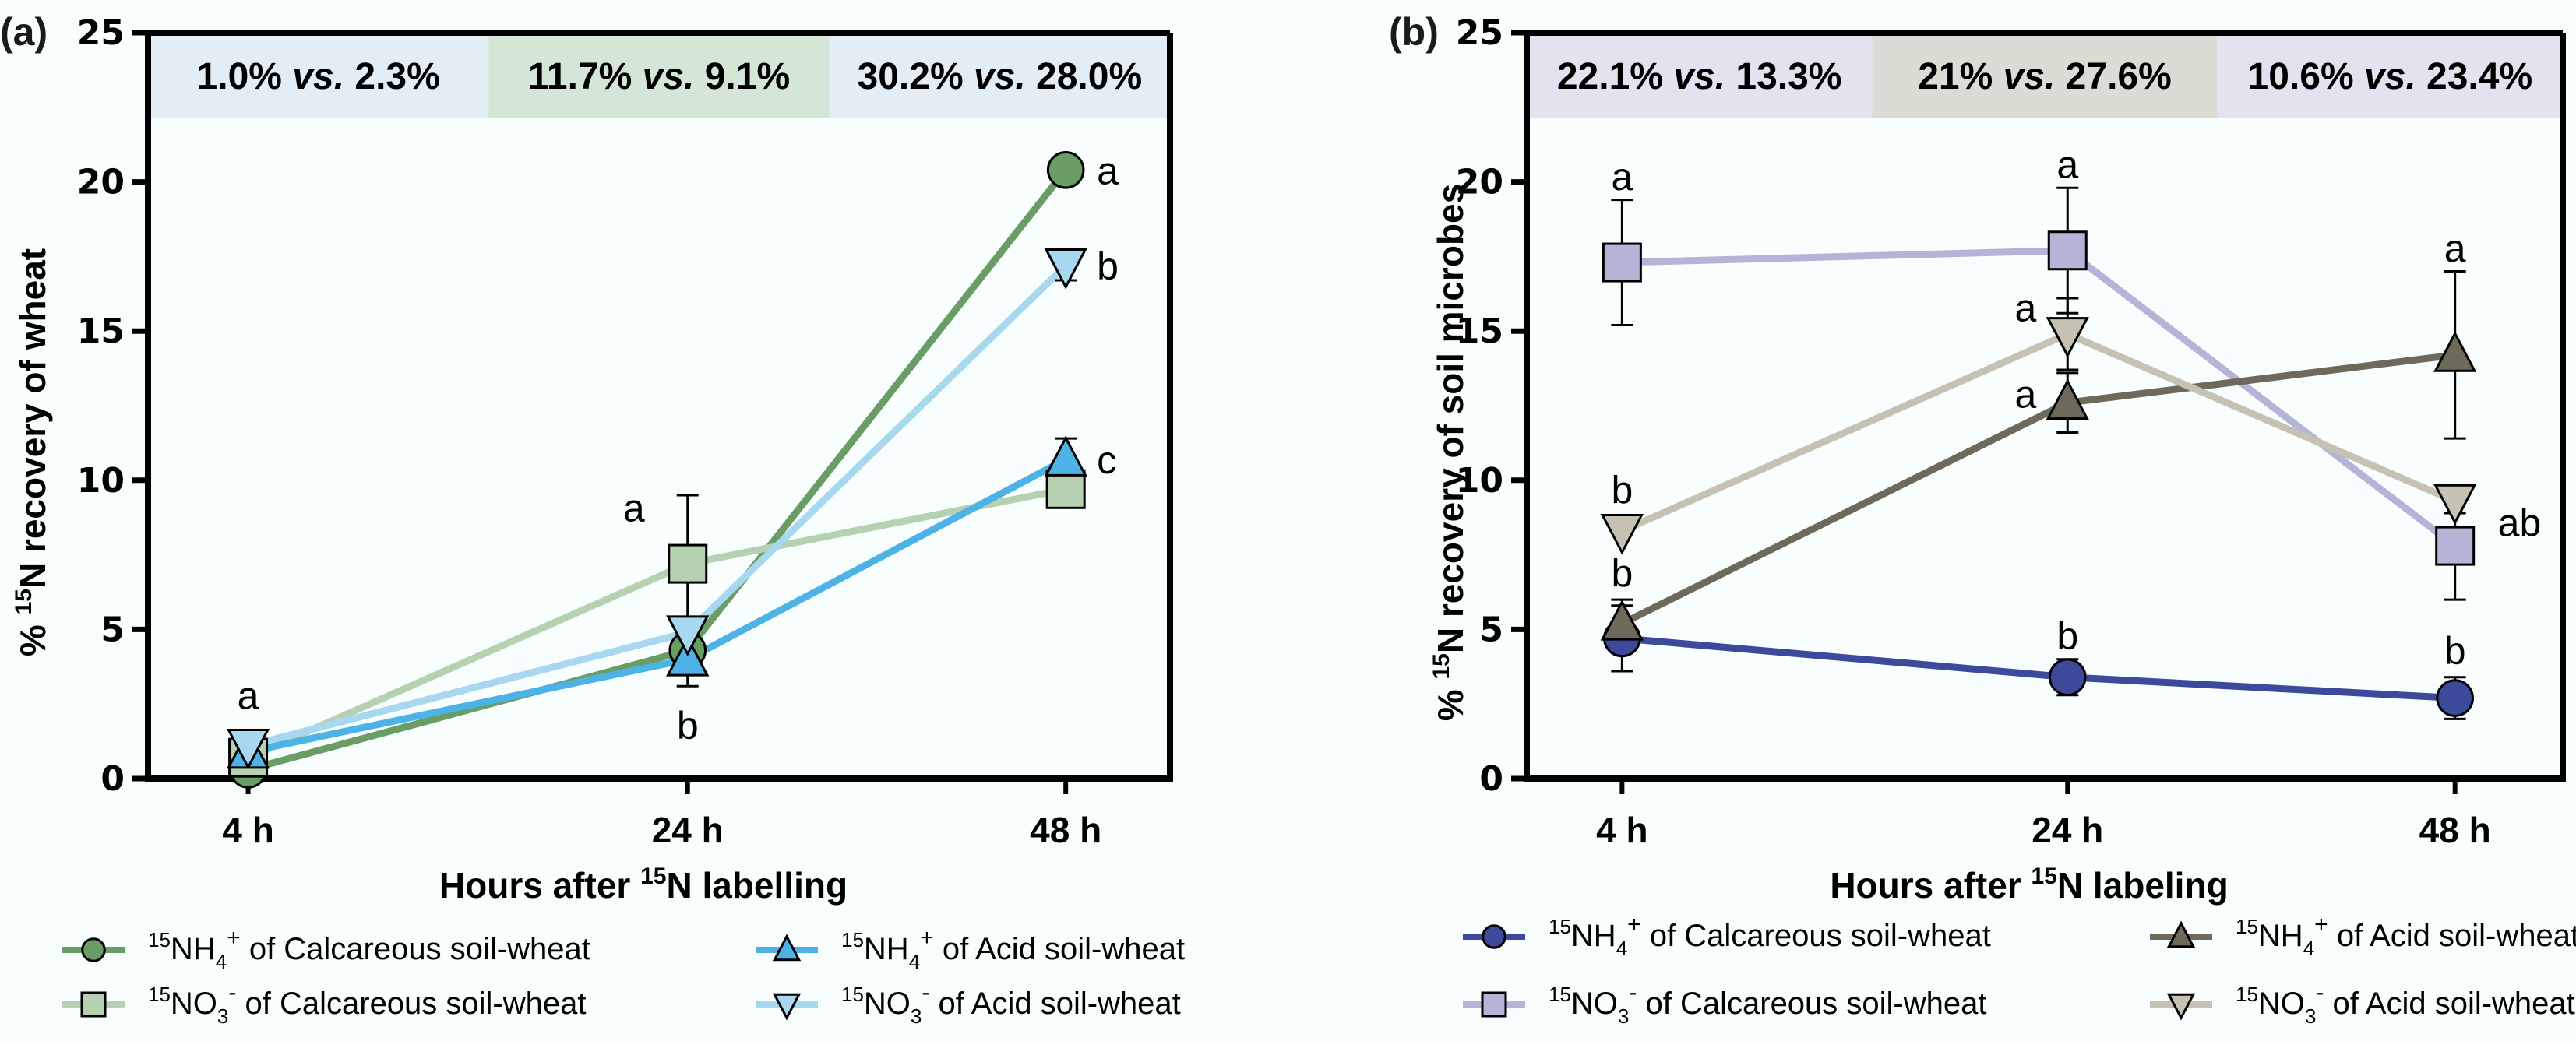 This screenshot has width=2576, height=1041. I want to click on legend-sub: 3, so click(1624, 1016).